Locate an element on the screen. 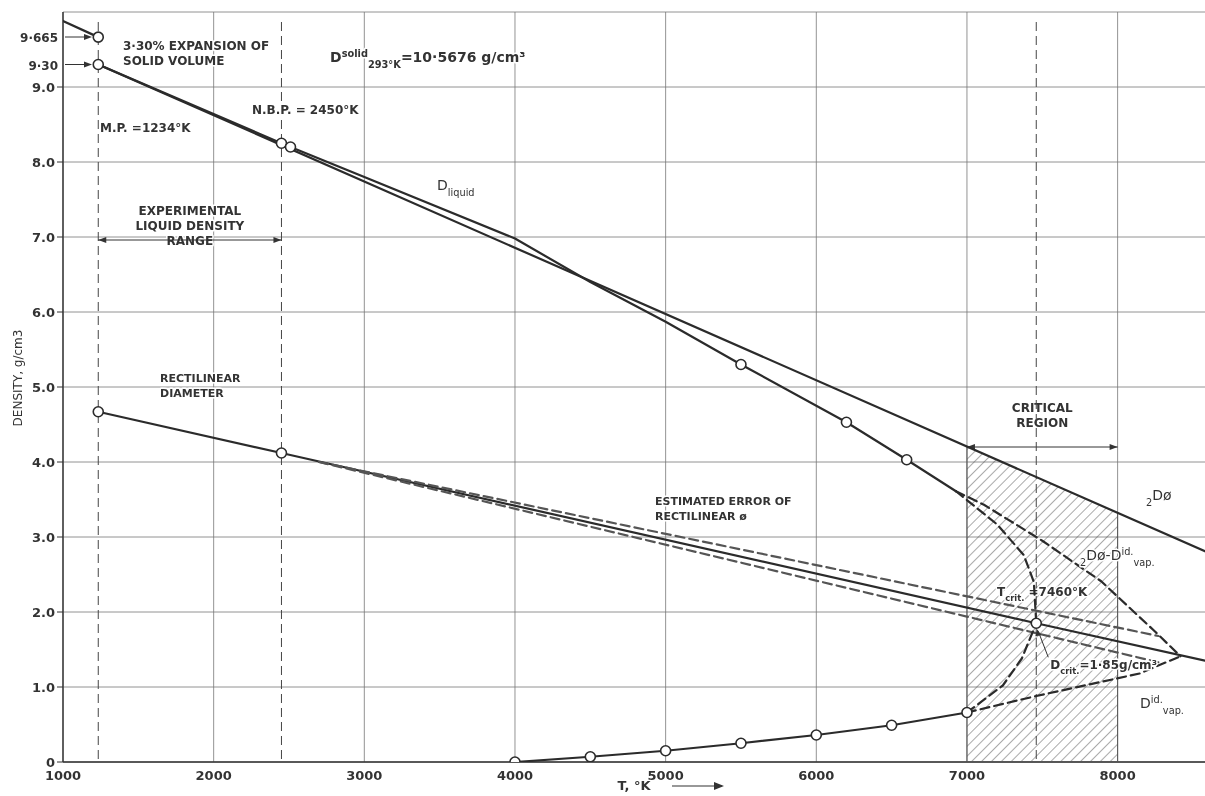 The height and width of the screenshot is (796, 1205). series-label: $_{2}$Dø is located at coordinates (1159, 497).